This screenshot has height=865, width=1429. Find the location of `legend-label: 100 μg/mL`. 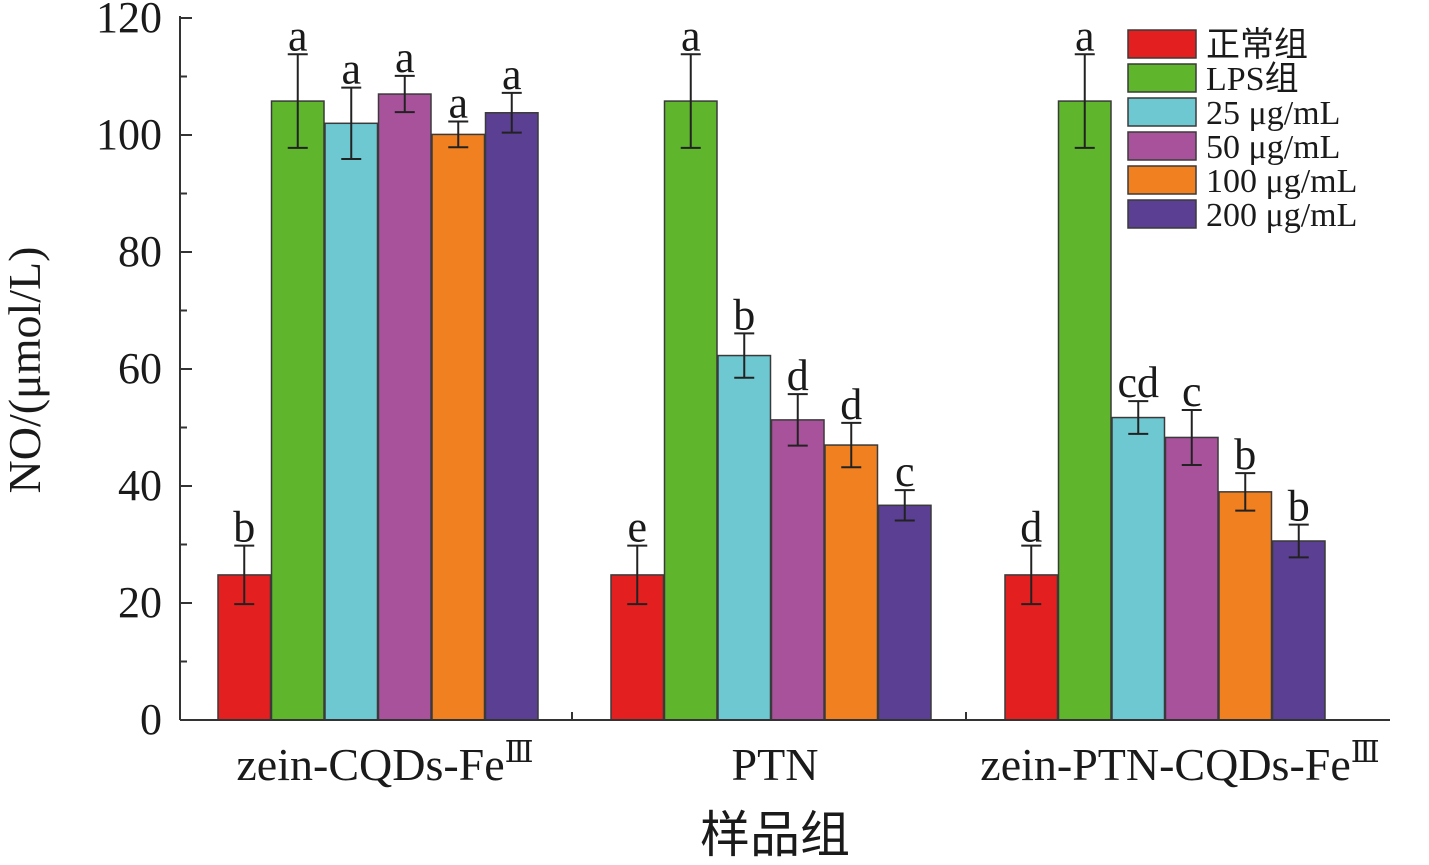

legend-label: 100 μg/mL is located at coordinates (1281, 181).